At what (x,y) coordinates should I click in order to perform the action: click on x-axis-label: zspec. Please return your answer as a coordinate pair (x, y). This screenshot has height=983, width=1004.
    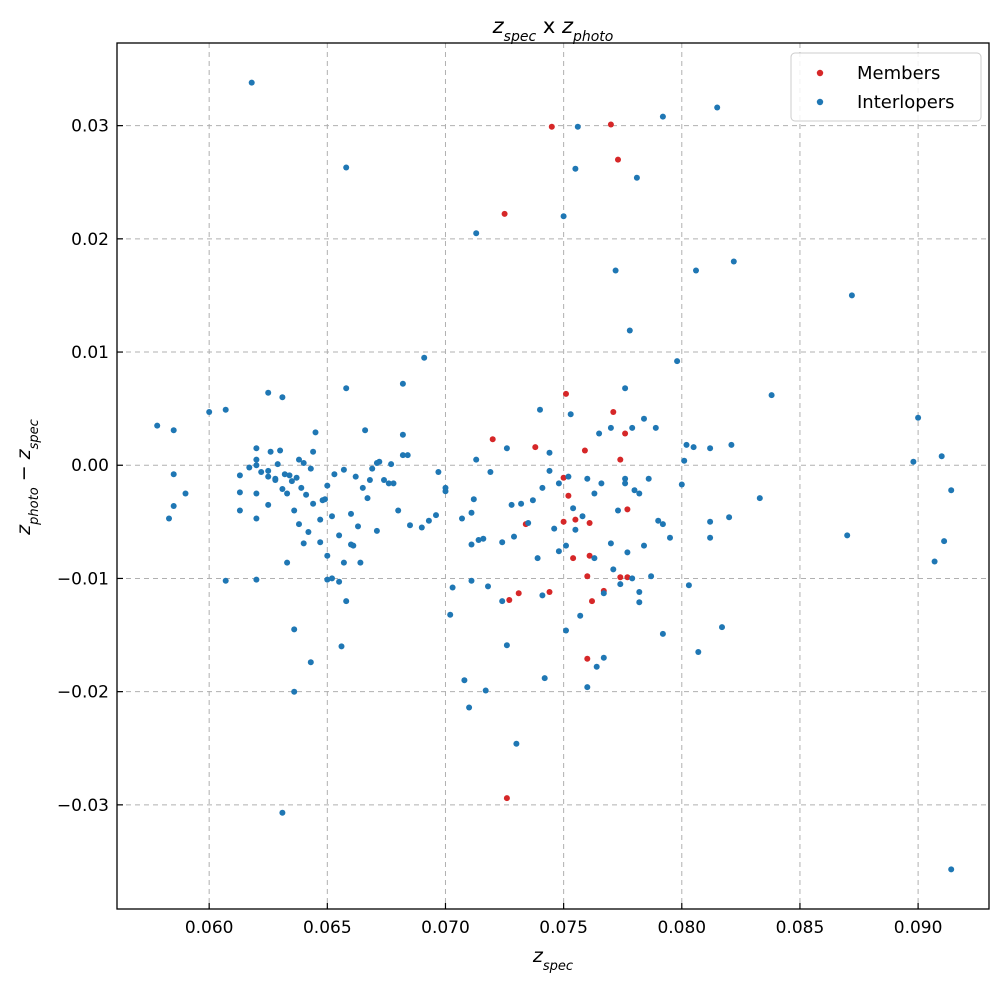
    Looking at the image, I should click on (552, 959).